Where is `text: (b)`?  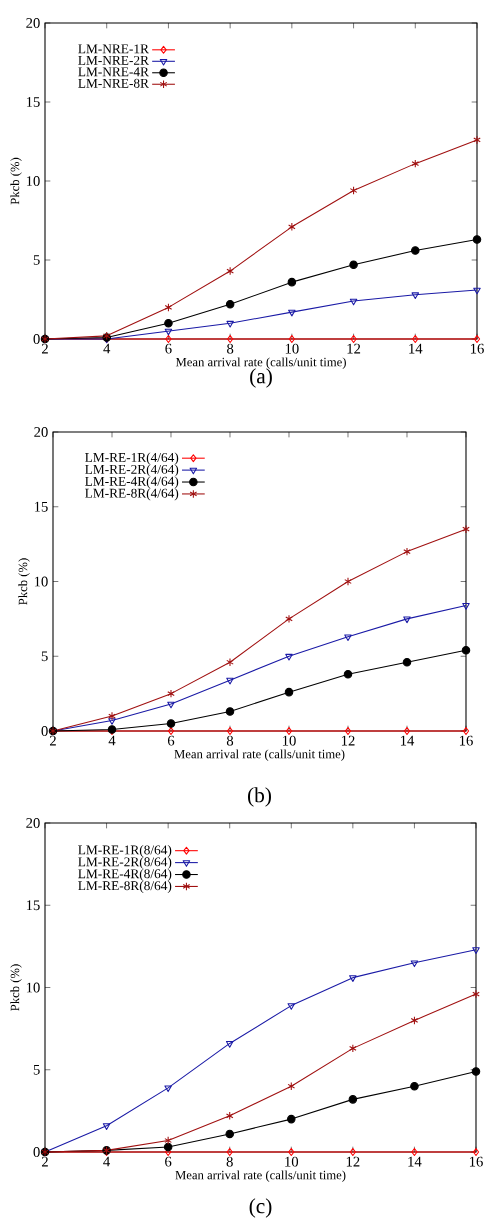 text: (b) is located at coordinates (259, 797).